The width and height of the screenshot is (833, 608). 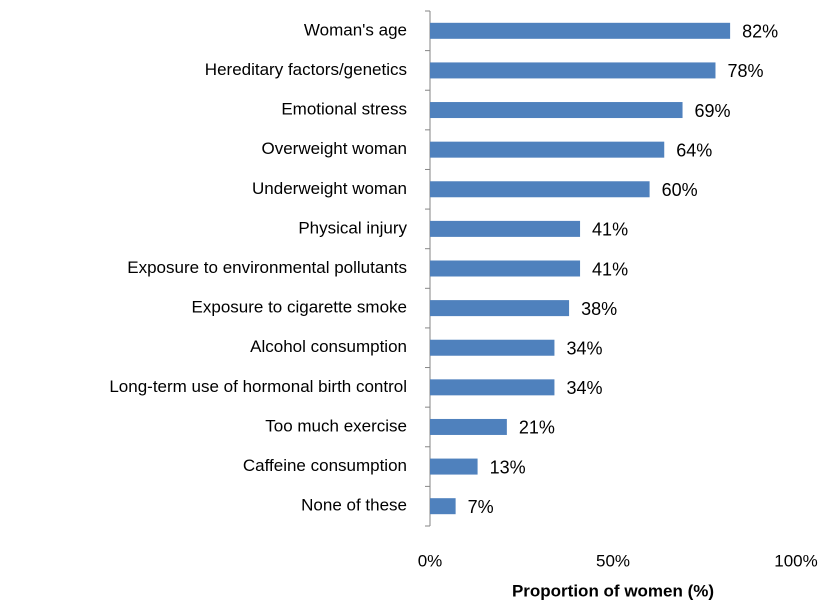 I want to click on y-tick-label: Too much exercise, so click(x=336, y=425).